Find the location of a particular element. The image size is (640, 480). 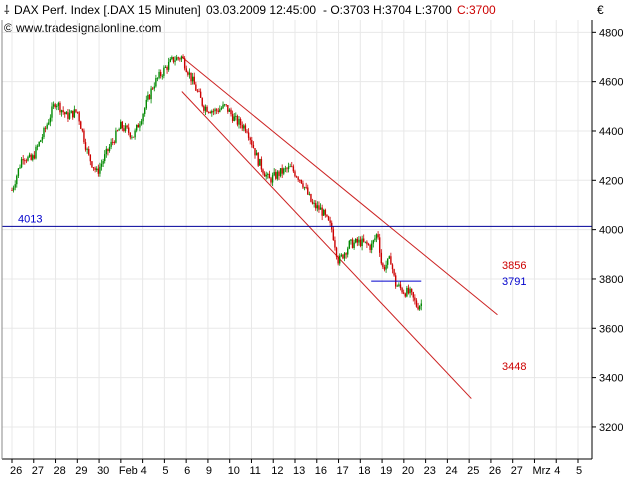

x-tick-label: Mrz is located at coordinates (541, 471).